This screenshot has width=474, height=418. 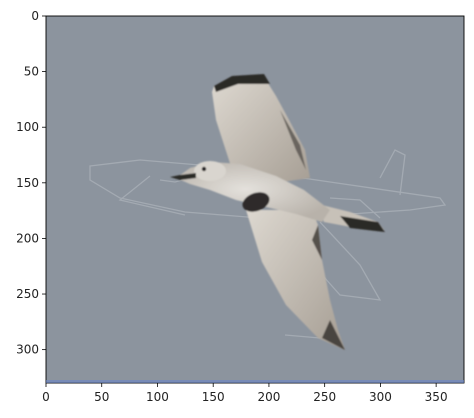 What do you see at coordinates (27, 183) in the screenshot?
I see `y-tick-label: 150` at bounding box center [27, 183].